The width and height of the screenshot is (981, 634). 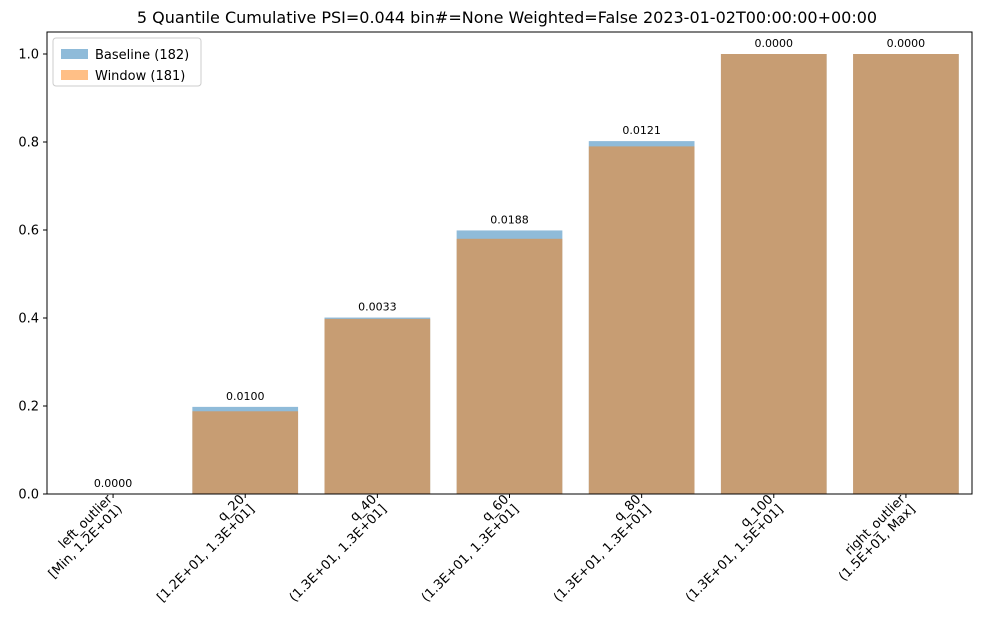 I want to click on legend: Baseline (182) Window (181), so click(x=127, y=62).